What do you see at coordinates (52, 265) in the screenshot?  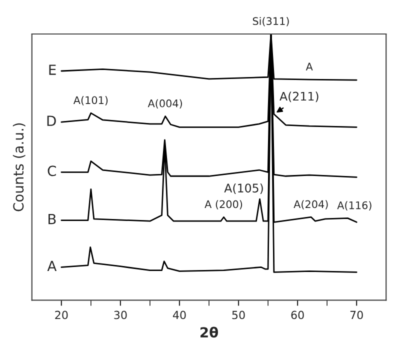 I see `series-label: A` at bounding box center [52, 265].